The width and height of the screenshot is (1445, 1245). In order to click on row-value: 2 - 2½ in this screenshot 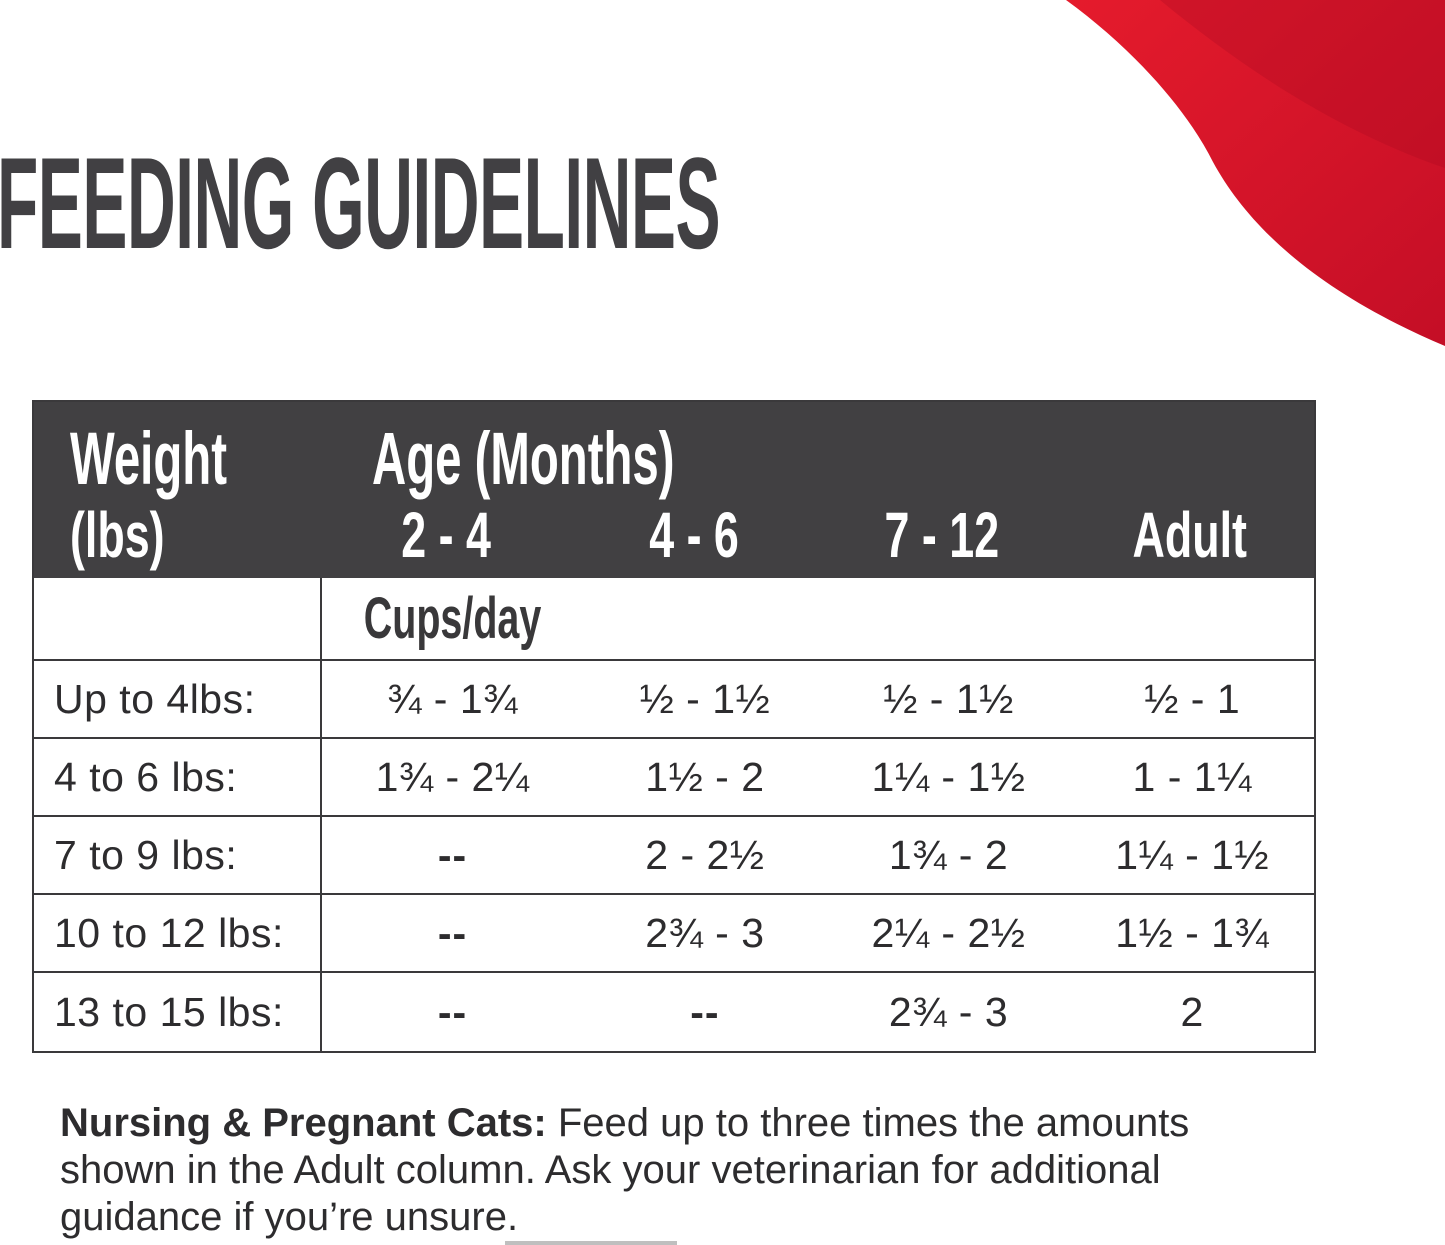, I will do `click(705, 856)`.